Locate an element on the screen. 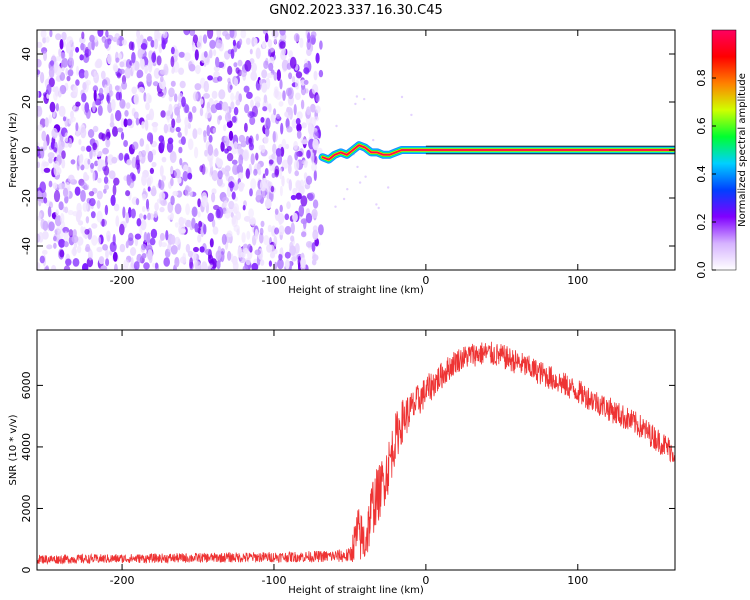  noise-speck is located at coordinates (357, 167).